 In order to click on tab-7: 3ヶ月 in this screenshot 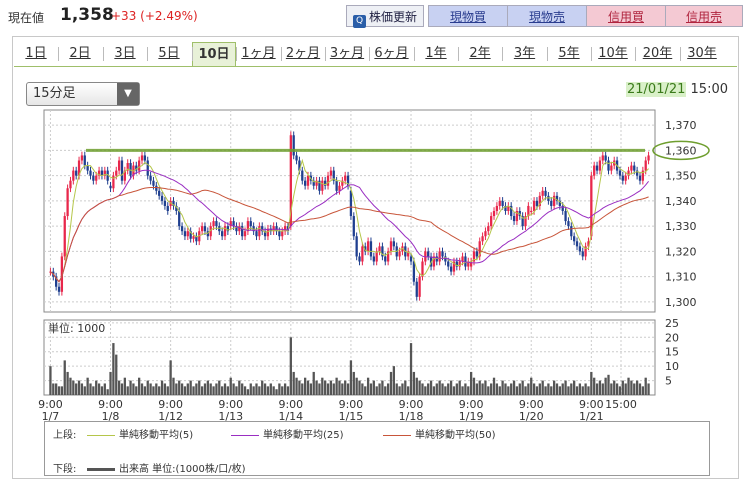, I will do `click(347, 53)`.